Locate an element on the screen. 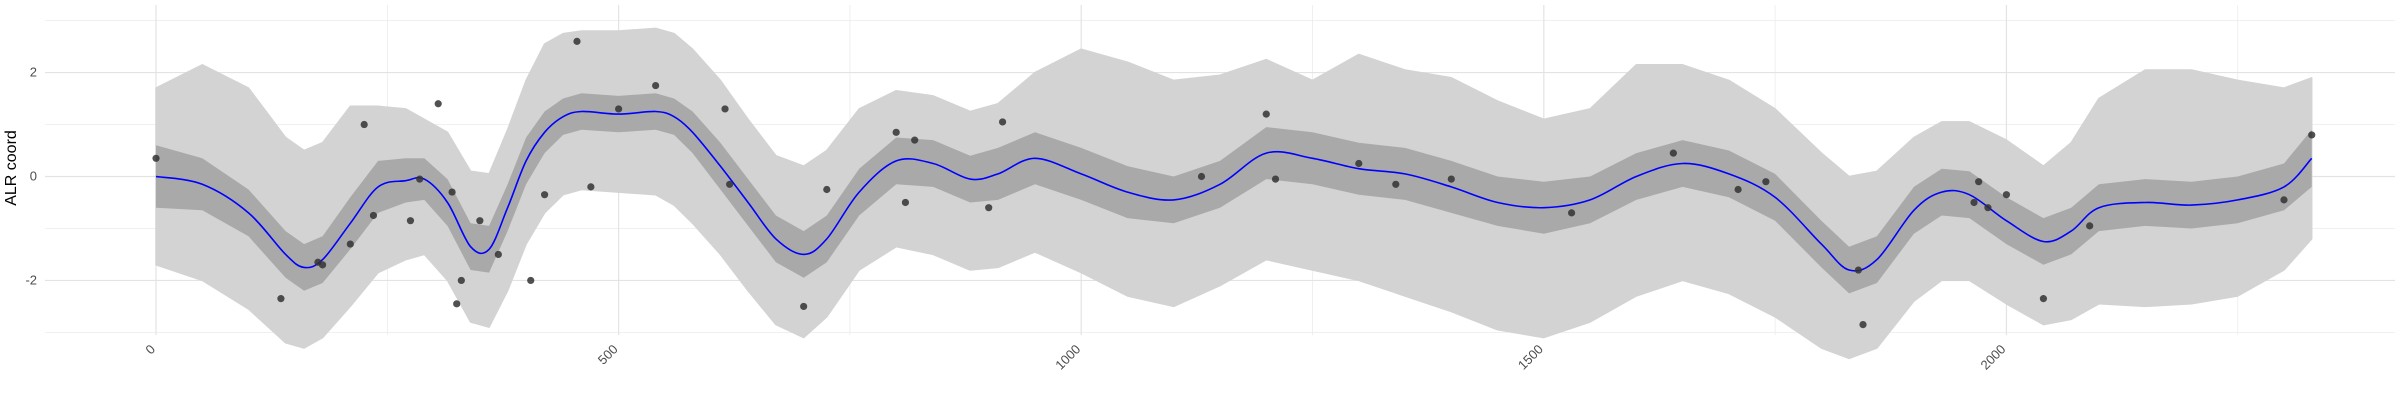  y-tick-label: 2 is located at coordinates (33, 72).